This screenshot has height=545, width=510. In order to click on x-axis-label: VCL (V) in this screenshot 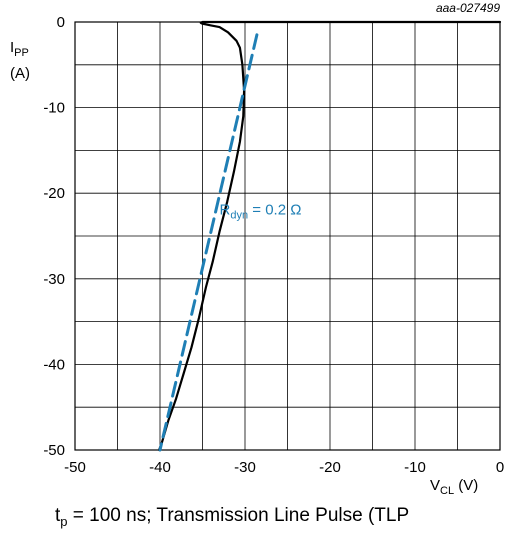, I will do `click(454, 487)`.